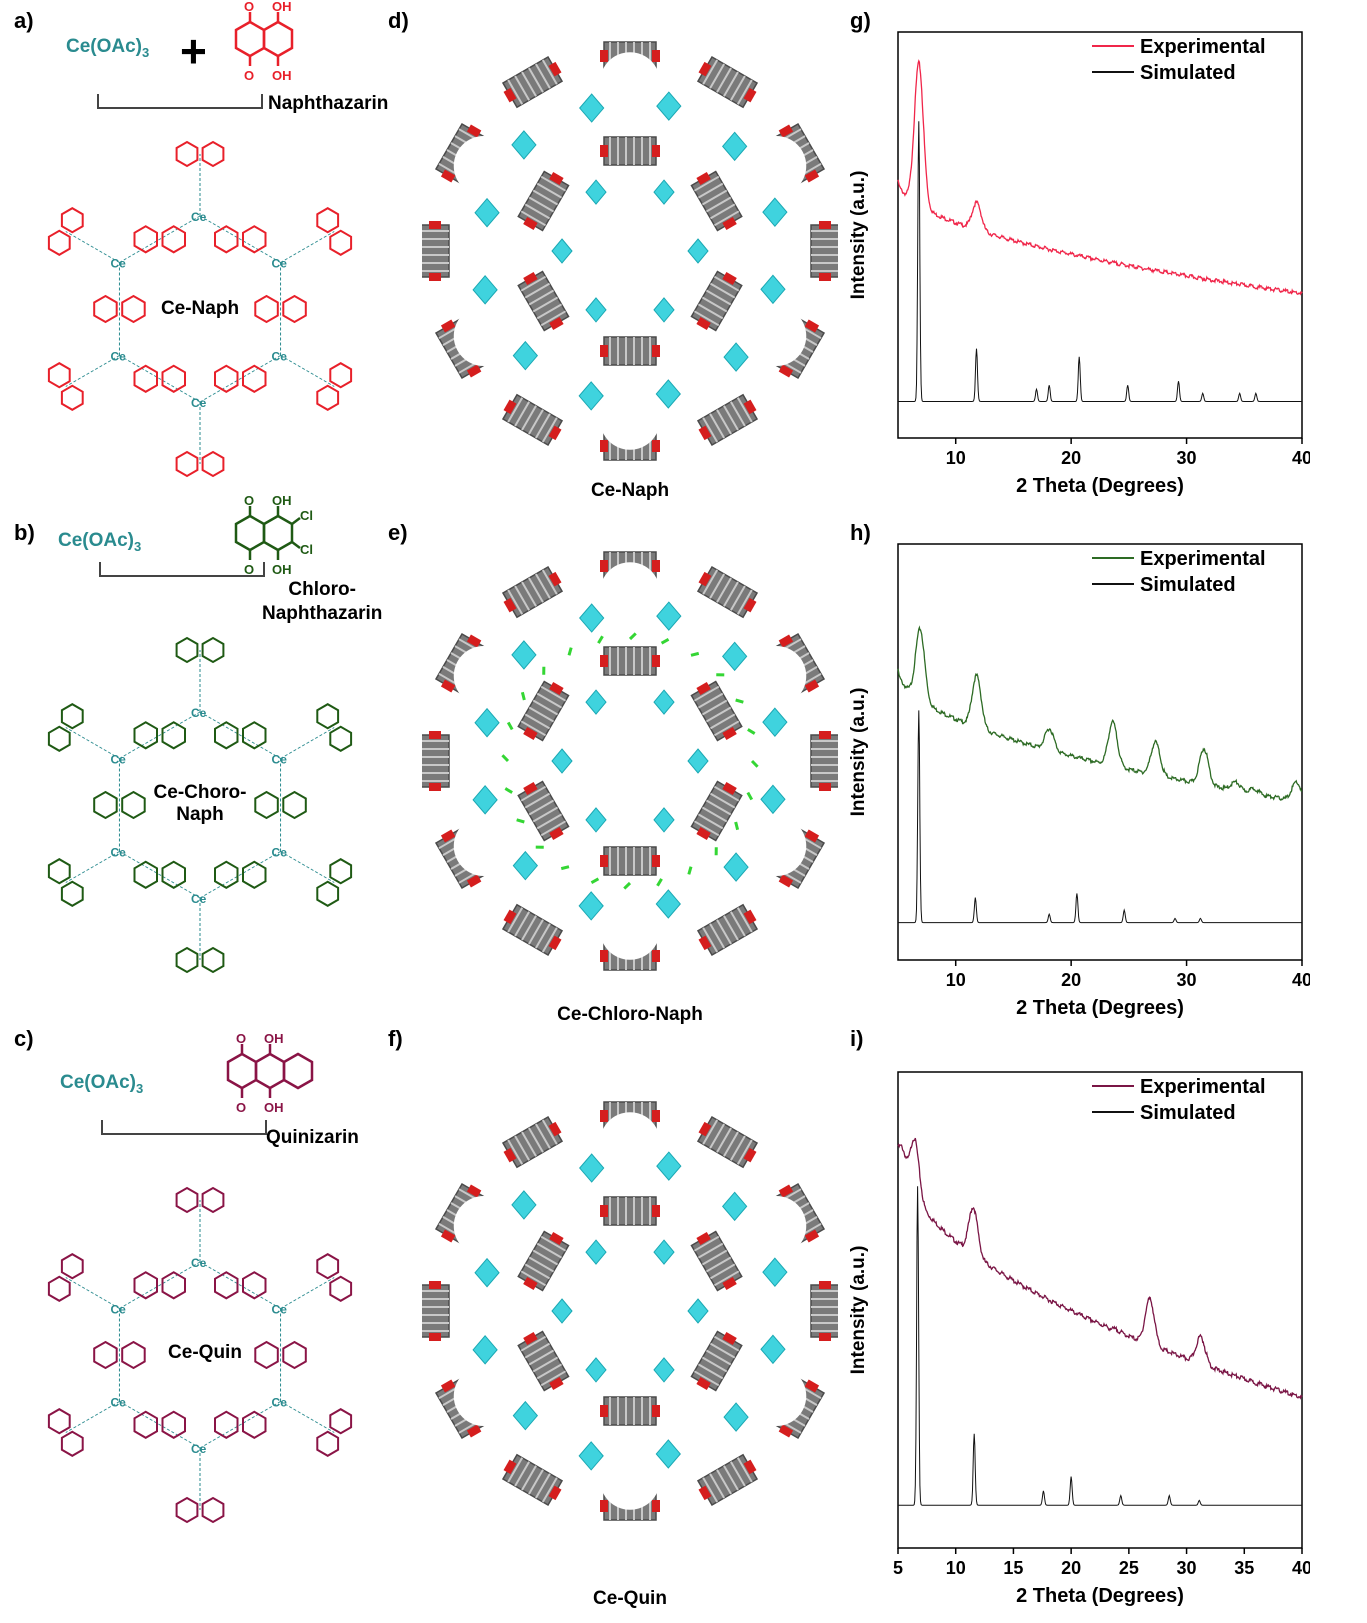  I want to click on panel-label: a), so click(24, 20).